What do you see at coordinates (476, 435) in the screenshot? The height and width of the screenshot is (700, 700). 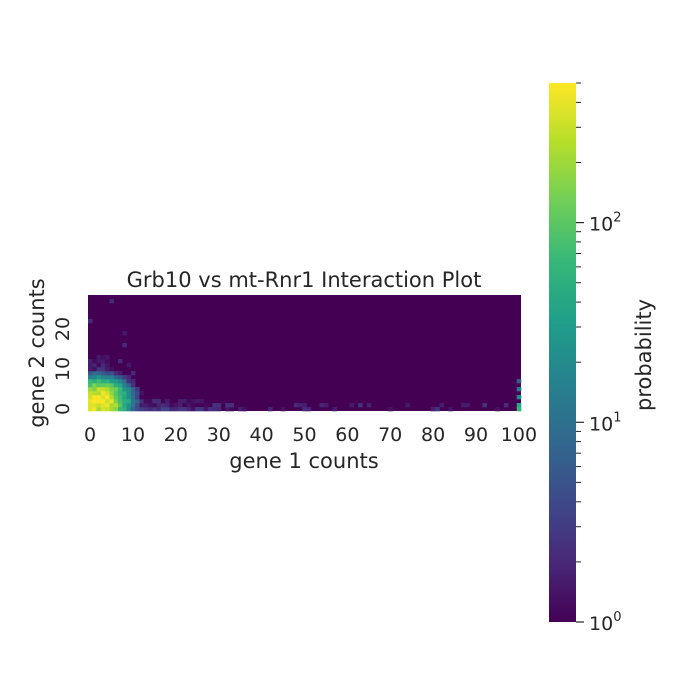 I see `x-tick-label: 90` at bounding box center [476, 435].